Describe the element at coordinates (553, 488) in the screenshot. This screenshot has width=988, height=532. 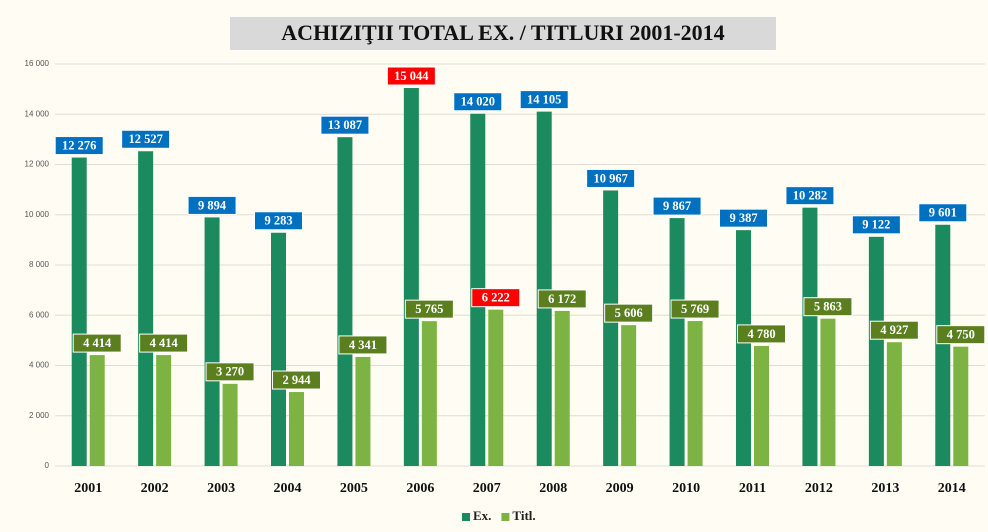
I see `x-tick-label: 2008` at that location.